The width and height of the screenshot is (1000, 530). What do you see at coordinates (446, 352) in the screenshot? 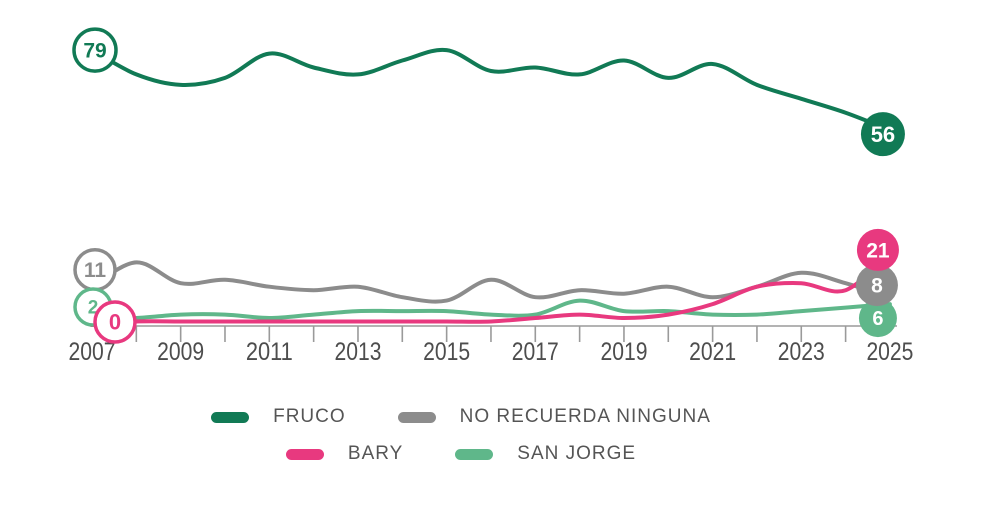
I see `x-axis-label: 2015` at bounding box center [446, 352].